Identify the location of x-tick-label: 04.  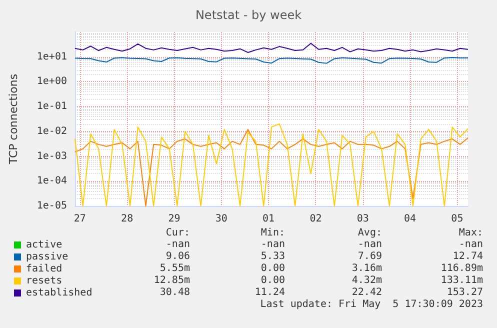
(410, 219).